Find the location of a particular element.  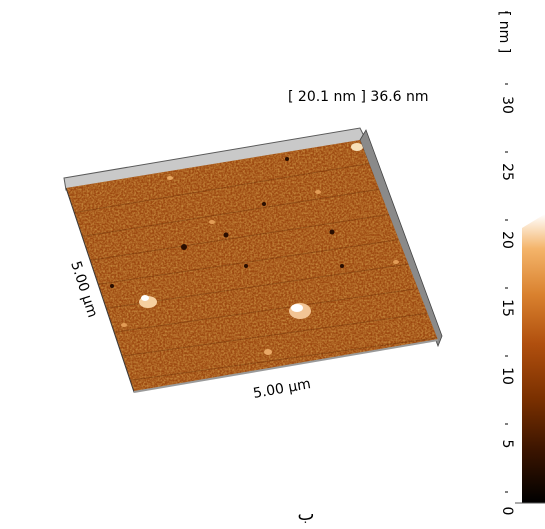

scale-tick-10: 10 is located at coordinates (507, 376).